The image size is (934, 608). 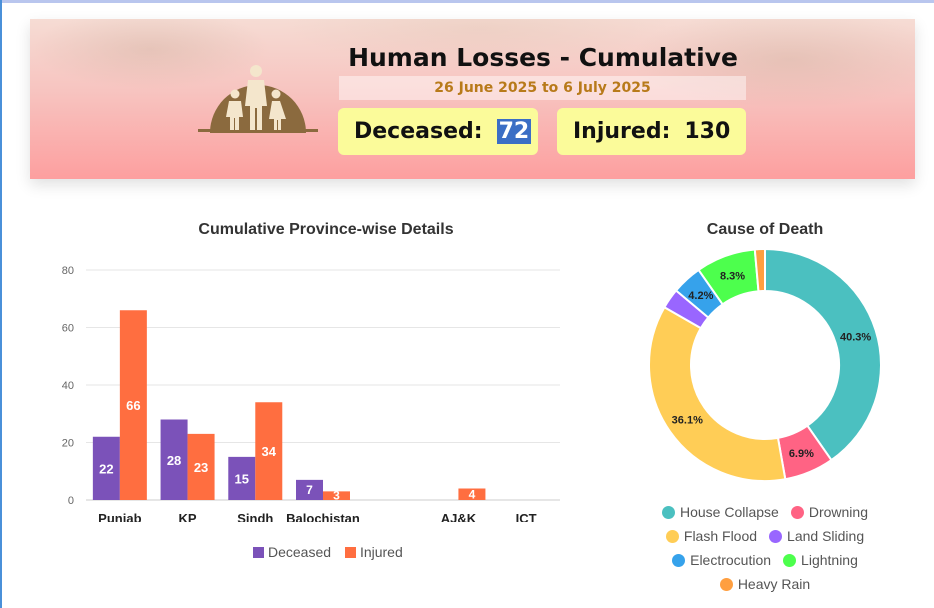 I want to click on y-tick-label: 20, so click(x=68, y=444).